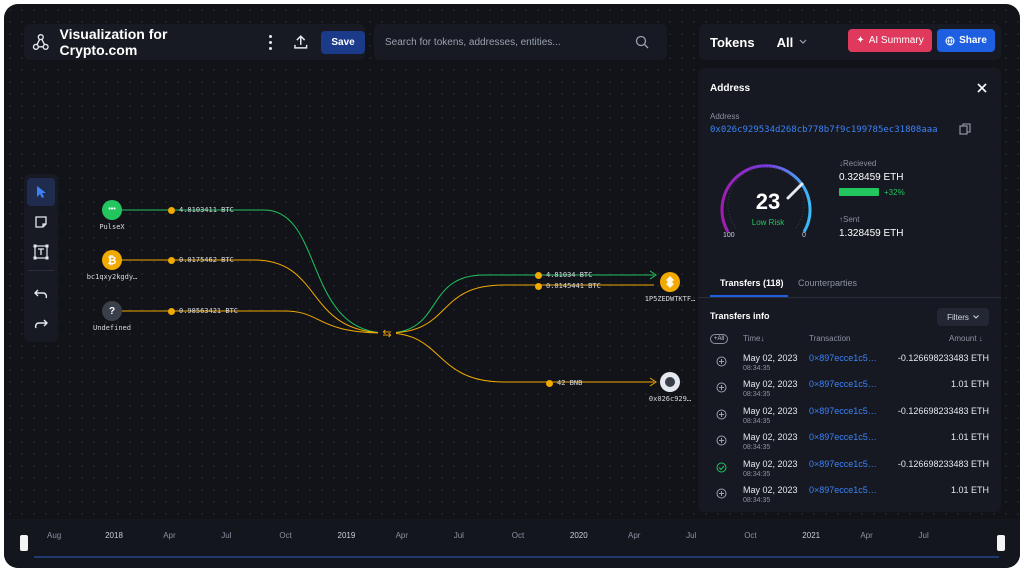 This screenshot has width=1024, height=572. I want to click on search-input, so click(510, 42).